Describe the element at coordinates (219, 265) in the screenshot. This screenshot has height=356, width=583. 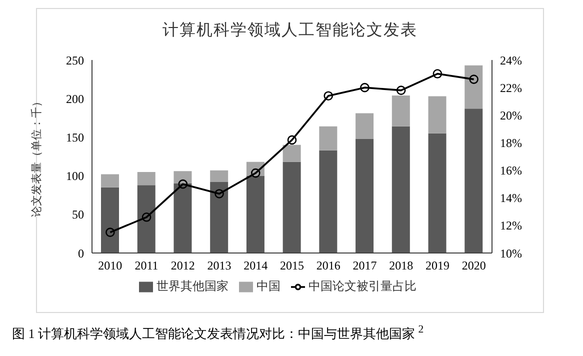
I see `x-tick-label: 2013` at that location.